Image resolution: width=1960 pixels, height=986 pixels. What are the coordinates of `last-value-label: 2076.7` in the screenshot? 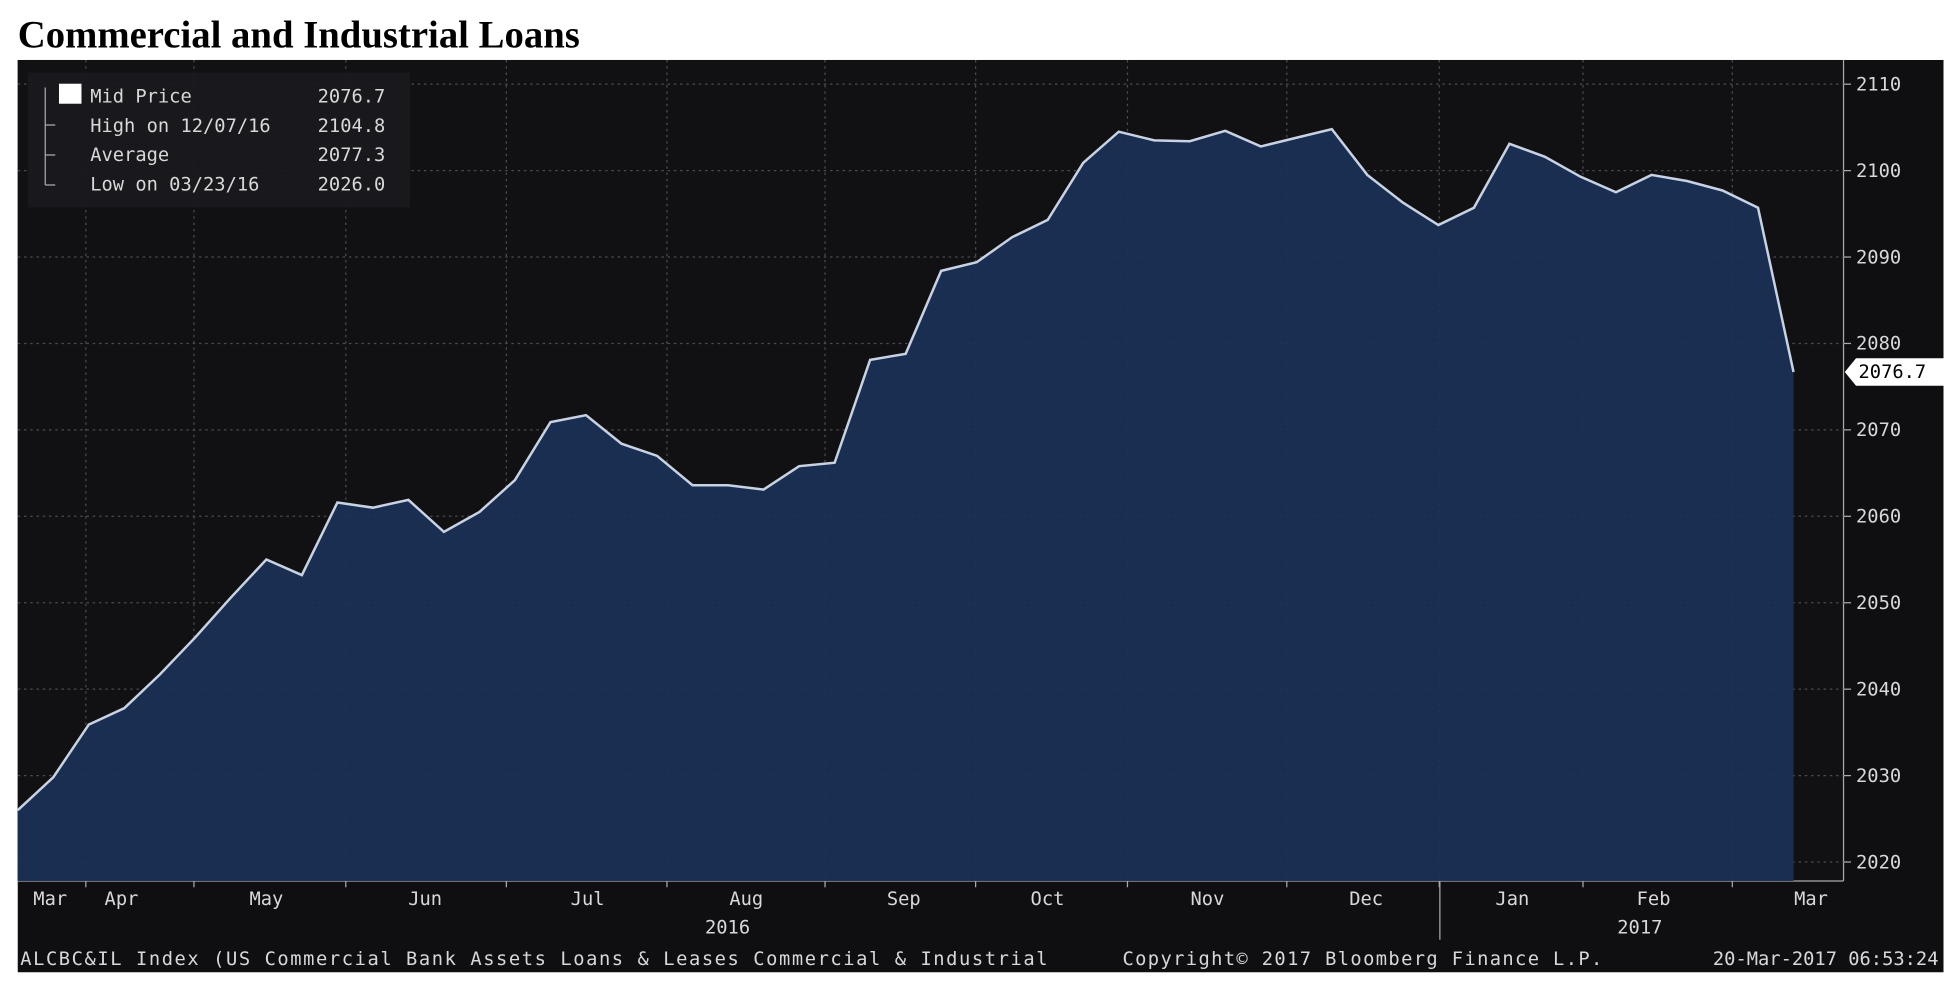 It's located at (1893, 372).